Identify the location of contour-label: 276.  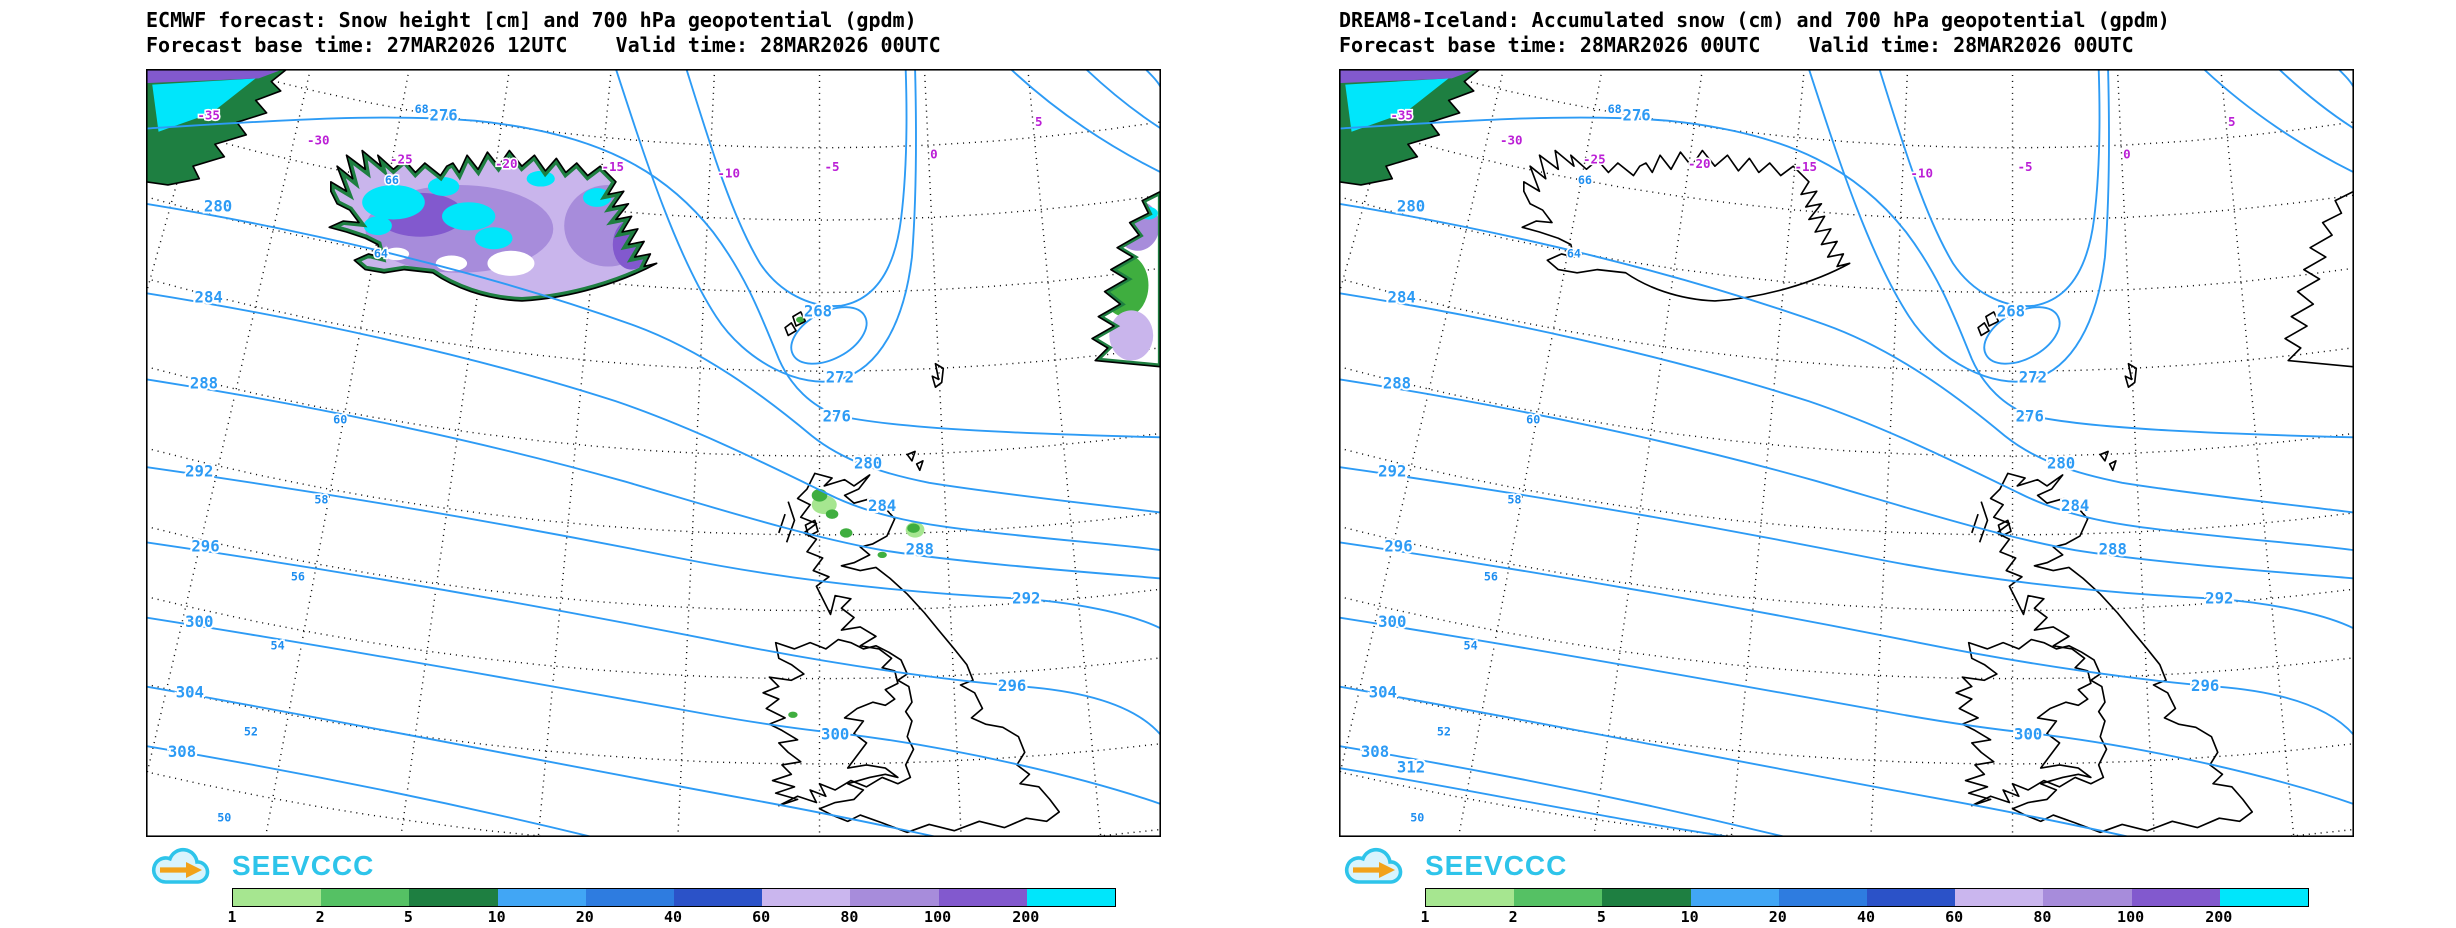
(837, 415).